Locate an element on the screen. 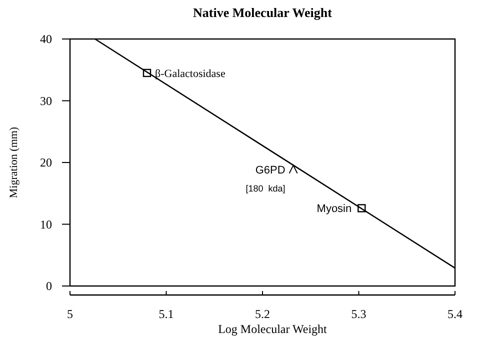  x-tick-label: 5 is located at coordinates (70, 314).